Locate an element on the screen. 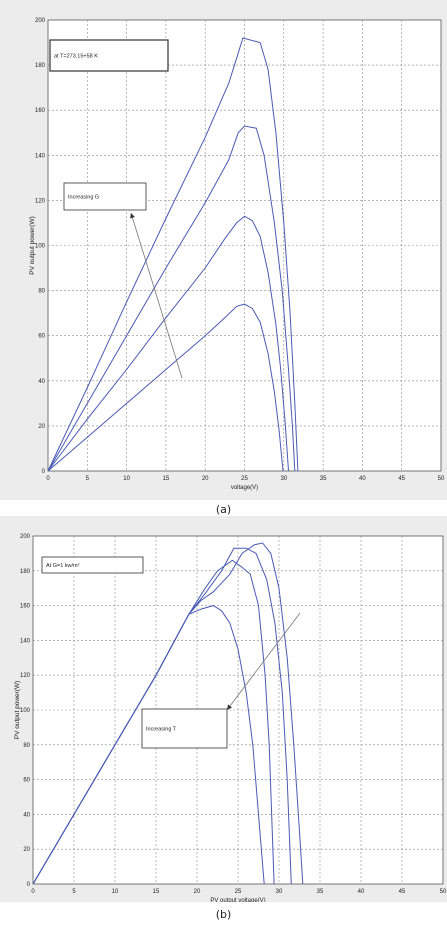 The height and width of the screenshot is (926, 447). annotation-box-1: at T=273.15+58 K is located at coordinates (109, 55).